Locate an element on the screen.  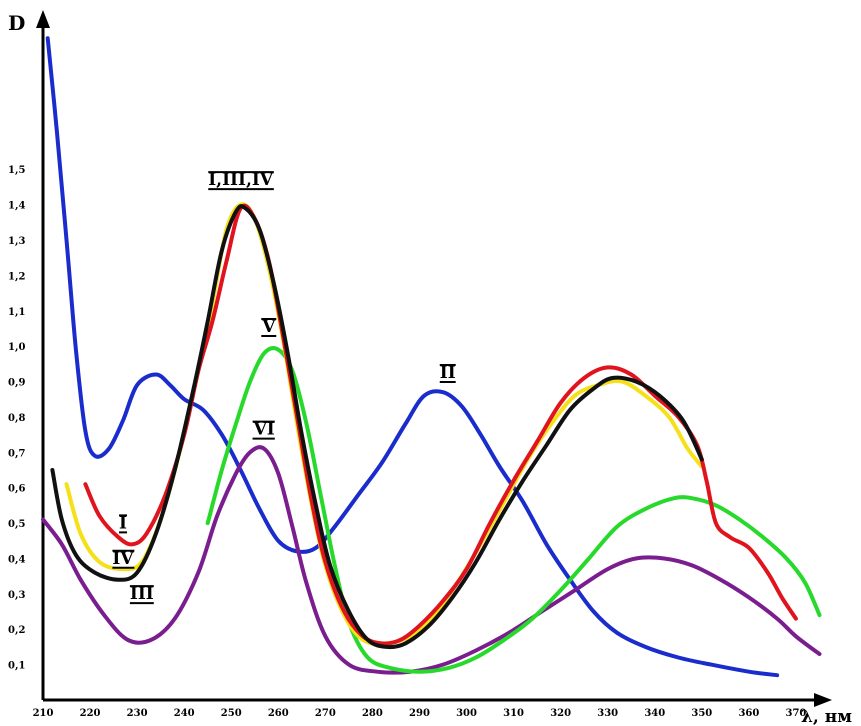
x-tick-label: 300 is located at coordinates (466, 713).